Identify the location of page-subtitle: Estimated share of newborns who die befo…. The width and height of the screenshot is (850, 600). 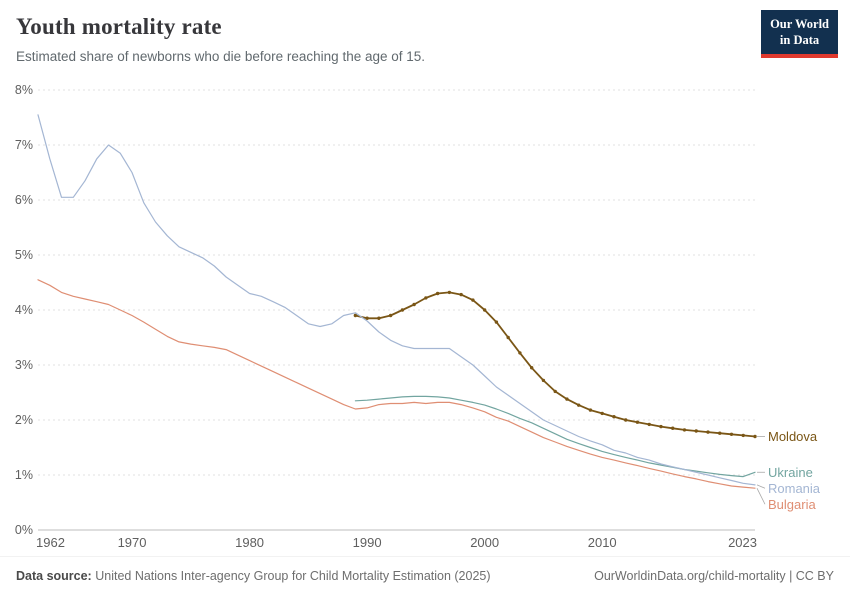
(221, 56).